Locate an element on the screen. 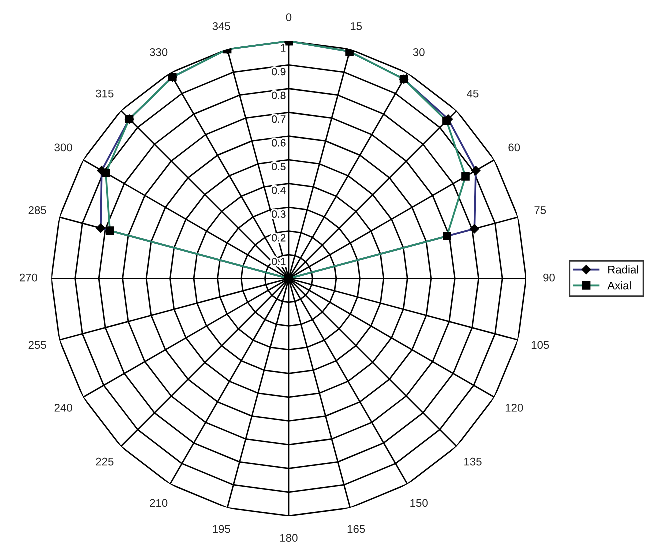  spoke-label: 345 is located at coordinates (221, 26).